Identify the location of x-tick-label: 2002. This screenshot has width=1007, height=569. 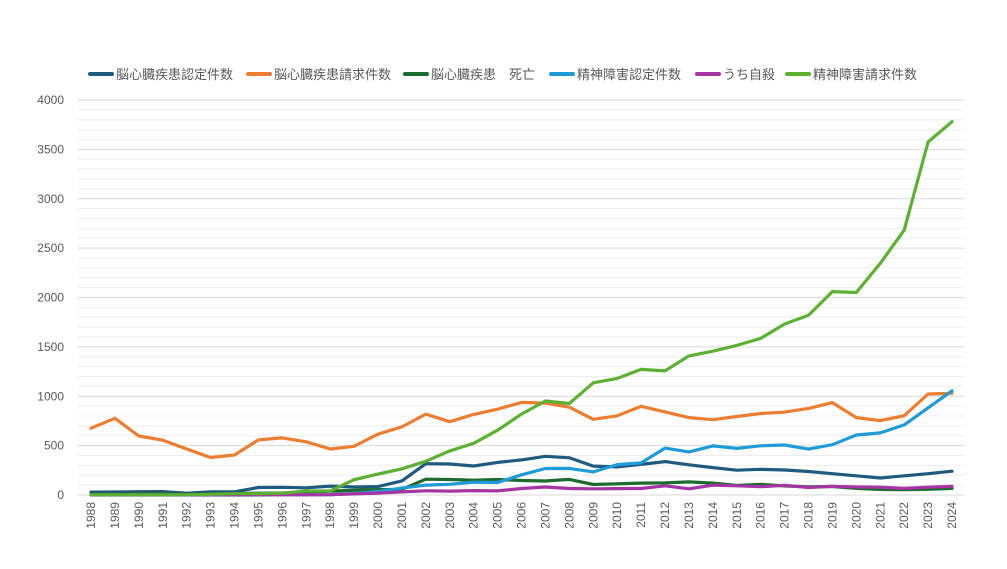
(426, 515).